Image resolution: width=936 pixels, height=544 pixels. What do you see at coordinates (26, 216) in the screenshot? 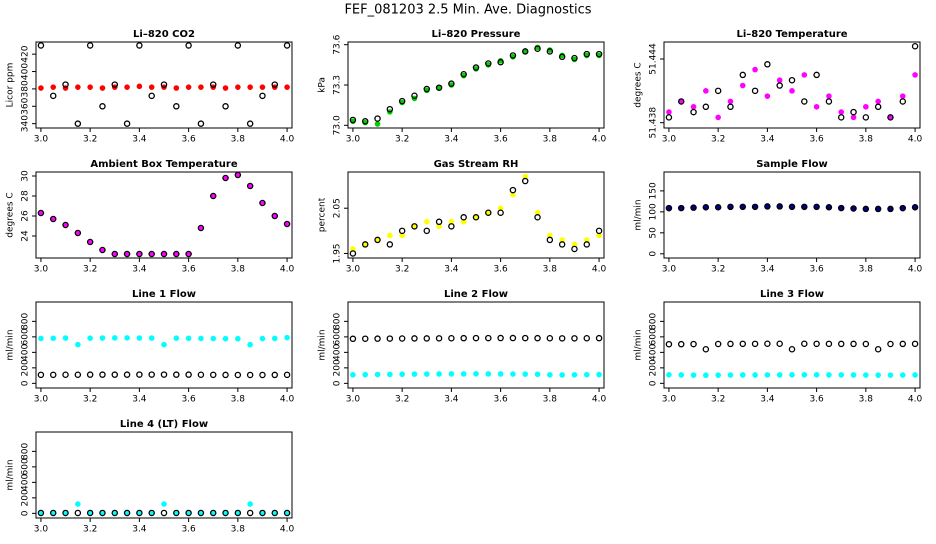
I see `y-tick-label: 26` at bounding box center [26, 216].